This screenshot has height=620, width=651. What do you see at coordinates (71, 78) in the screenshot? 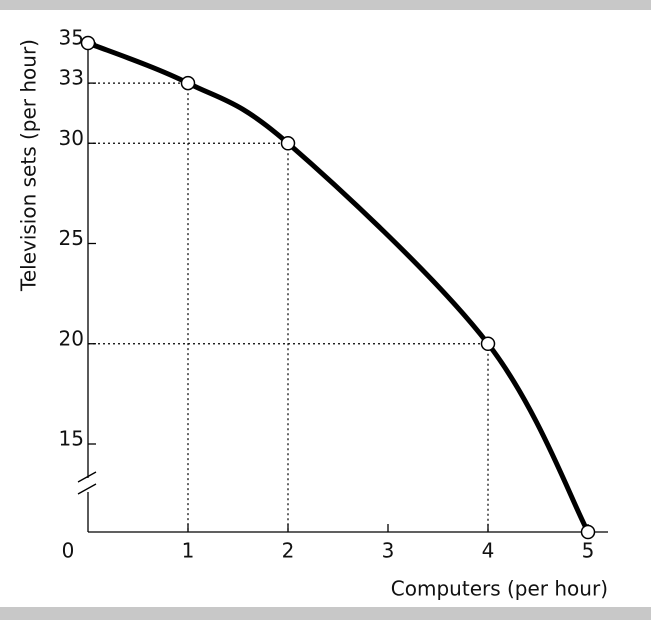
I see `y-tick-label: 33` at bounding box center [71, 78].